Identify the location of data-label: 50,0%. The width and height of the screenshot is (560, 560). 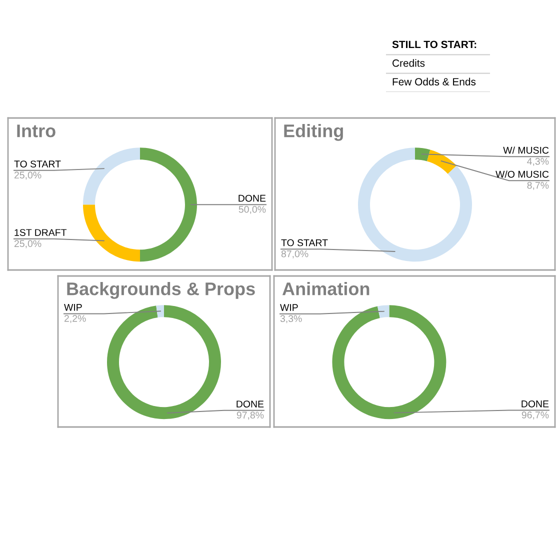
(252, 210).